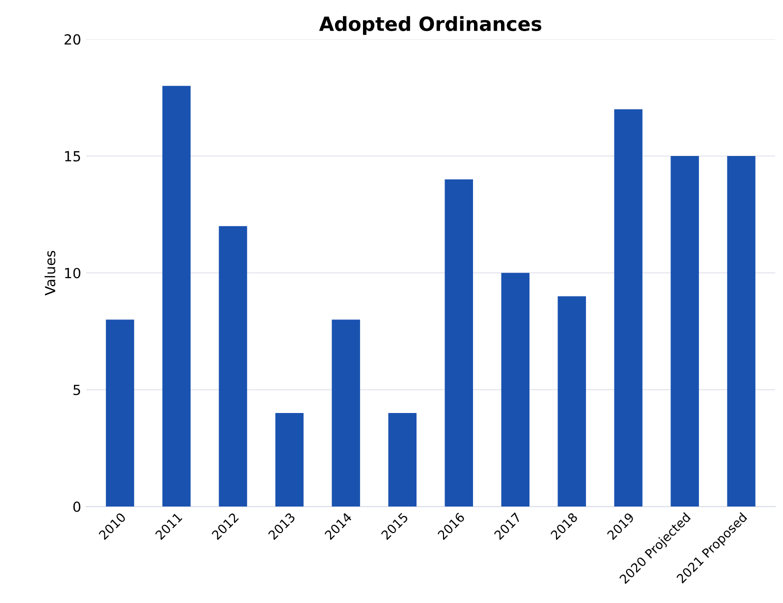 The image size is (783, 603). I want to click on y-tick-label: 20, so click(72, 39).